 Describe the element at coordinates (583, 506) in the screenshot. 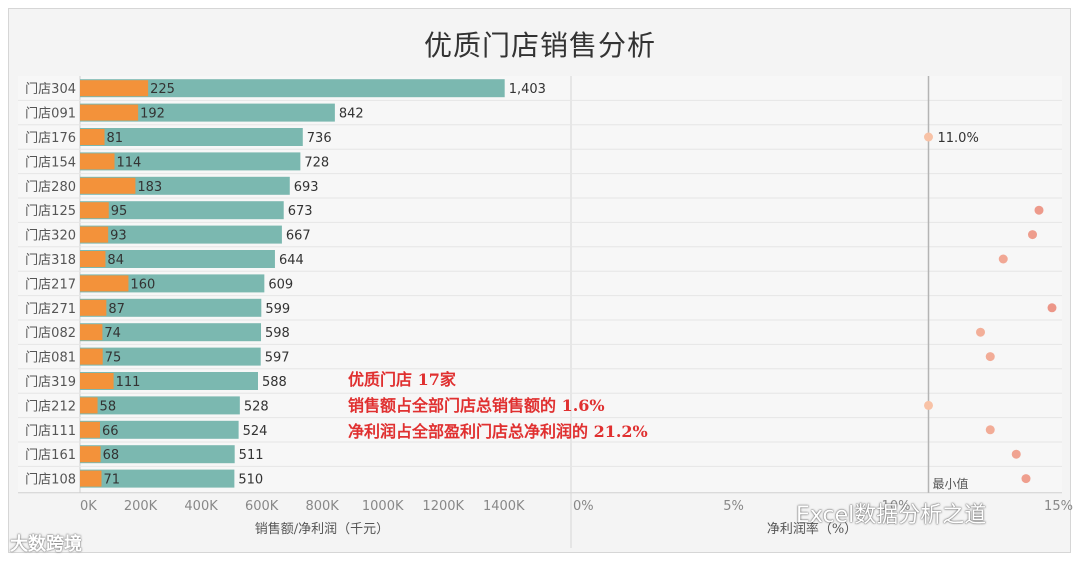

I see `x-tick-label-margin: 0%` at that location.